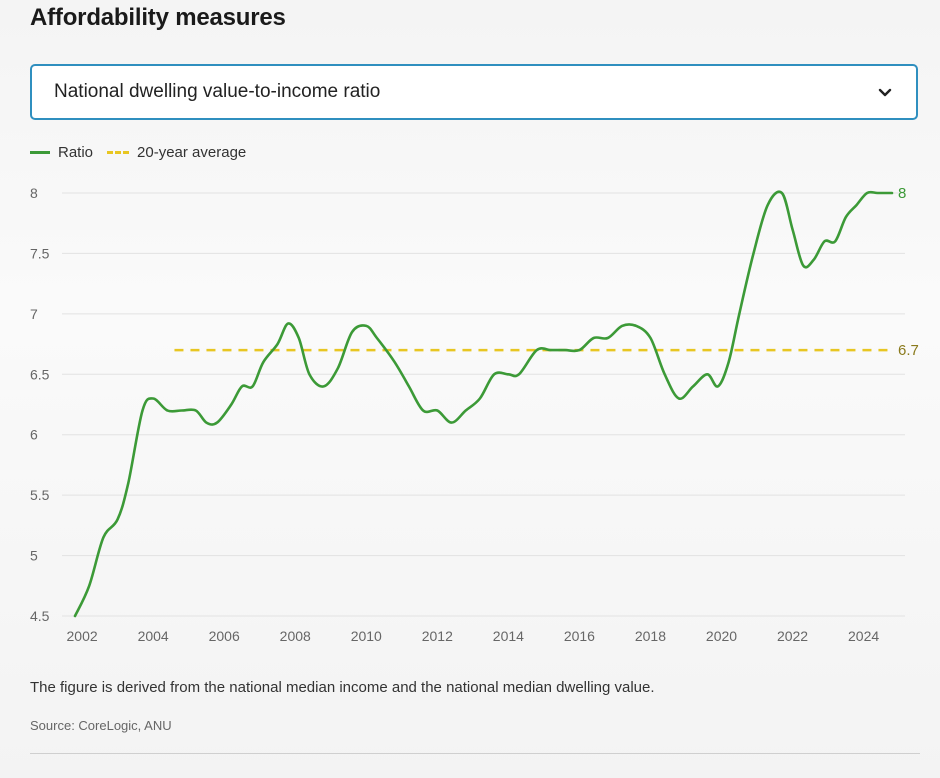 This screenshot has height=778, width=940. What do you see at coordinates (579, 636) in the screenshot?
I see `x-tick-label: 2016` at bounding box center [579, 636].